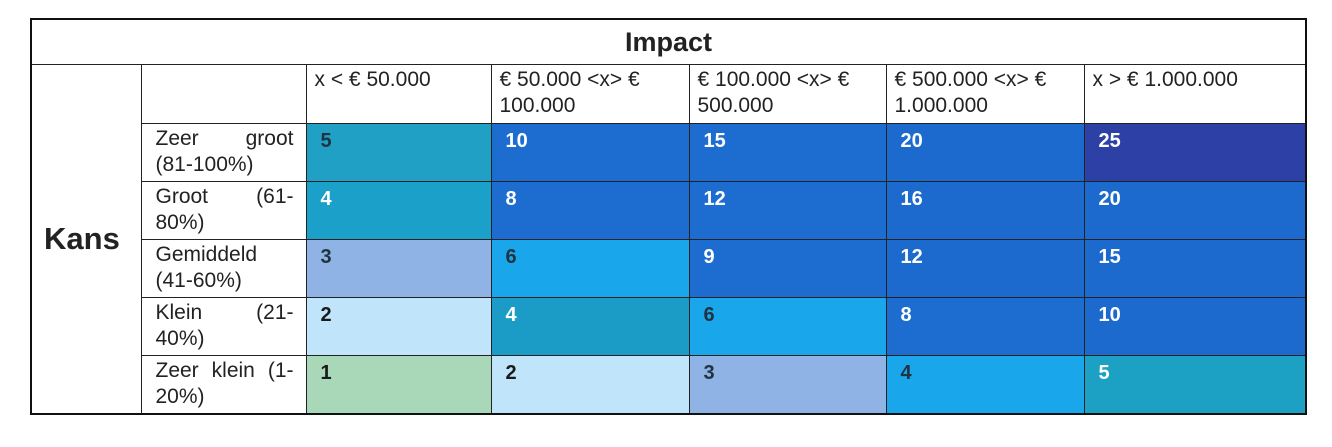 Image resolution: width=1332 pixels, height=447 pixels. Describe the element at coordinates (590, 94) in the screenshot. I see `column-header: € 50.000 <x> € 100.000` at that location.